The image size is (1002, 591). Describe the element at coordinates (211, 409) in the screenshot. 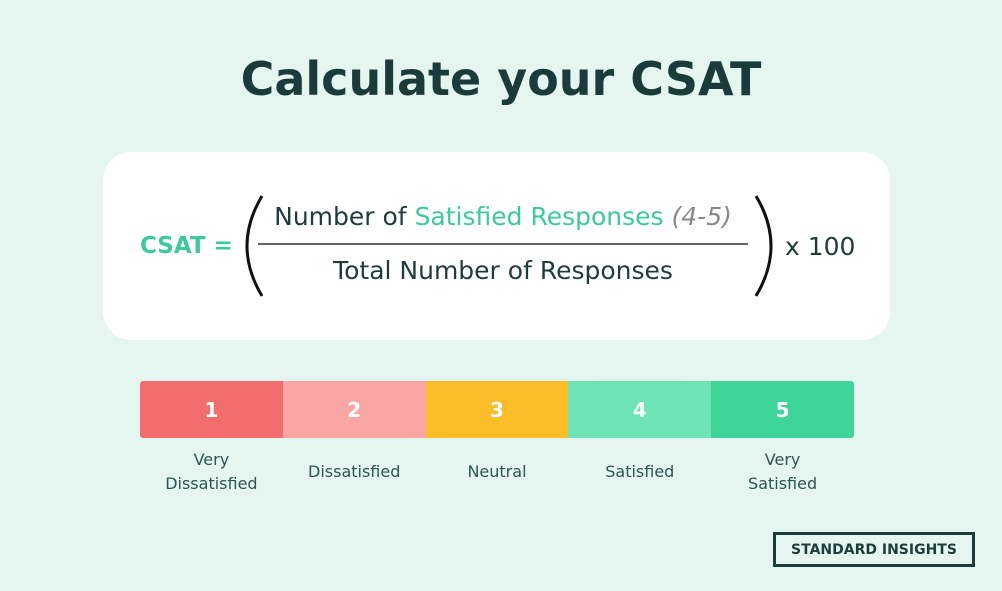

I see `scale-number: 1` at that location.